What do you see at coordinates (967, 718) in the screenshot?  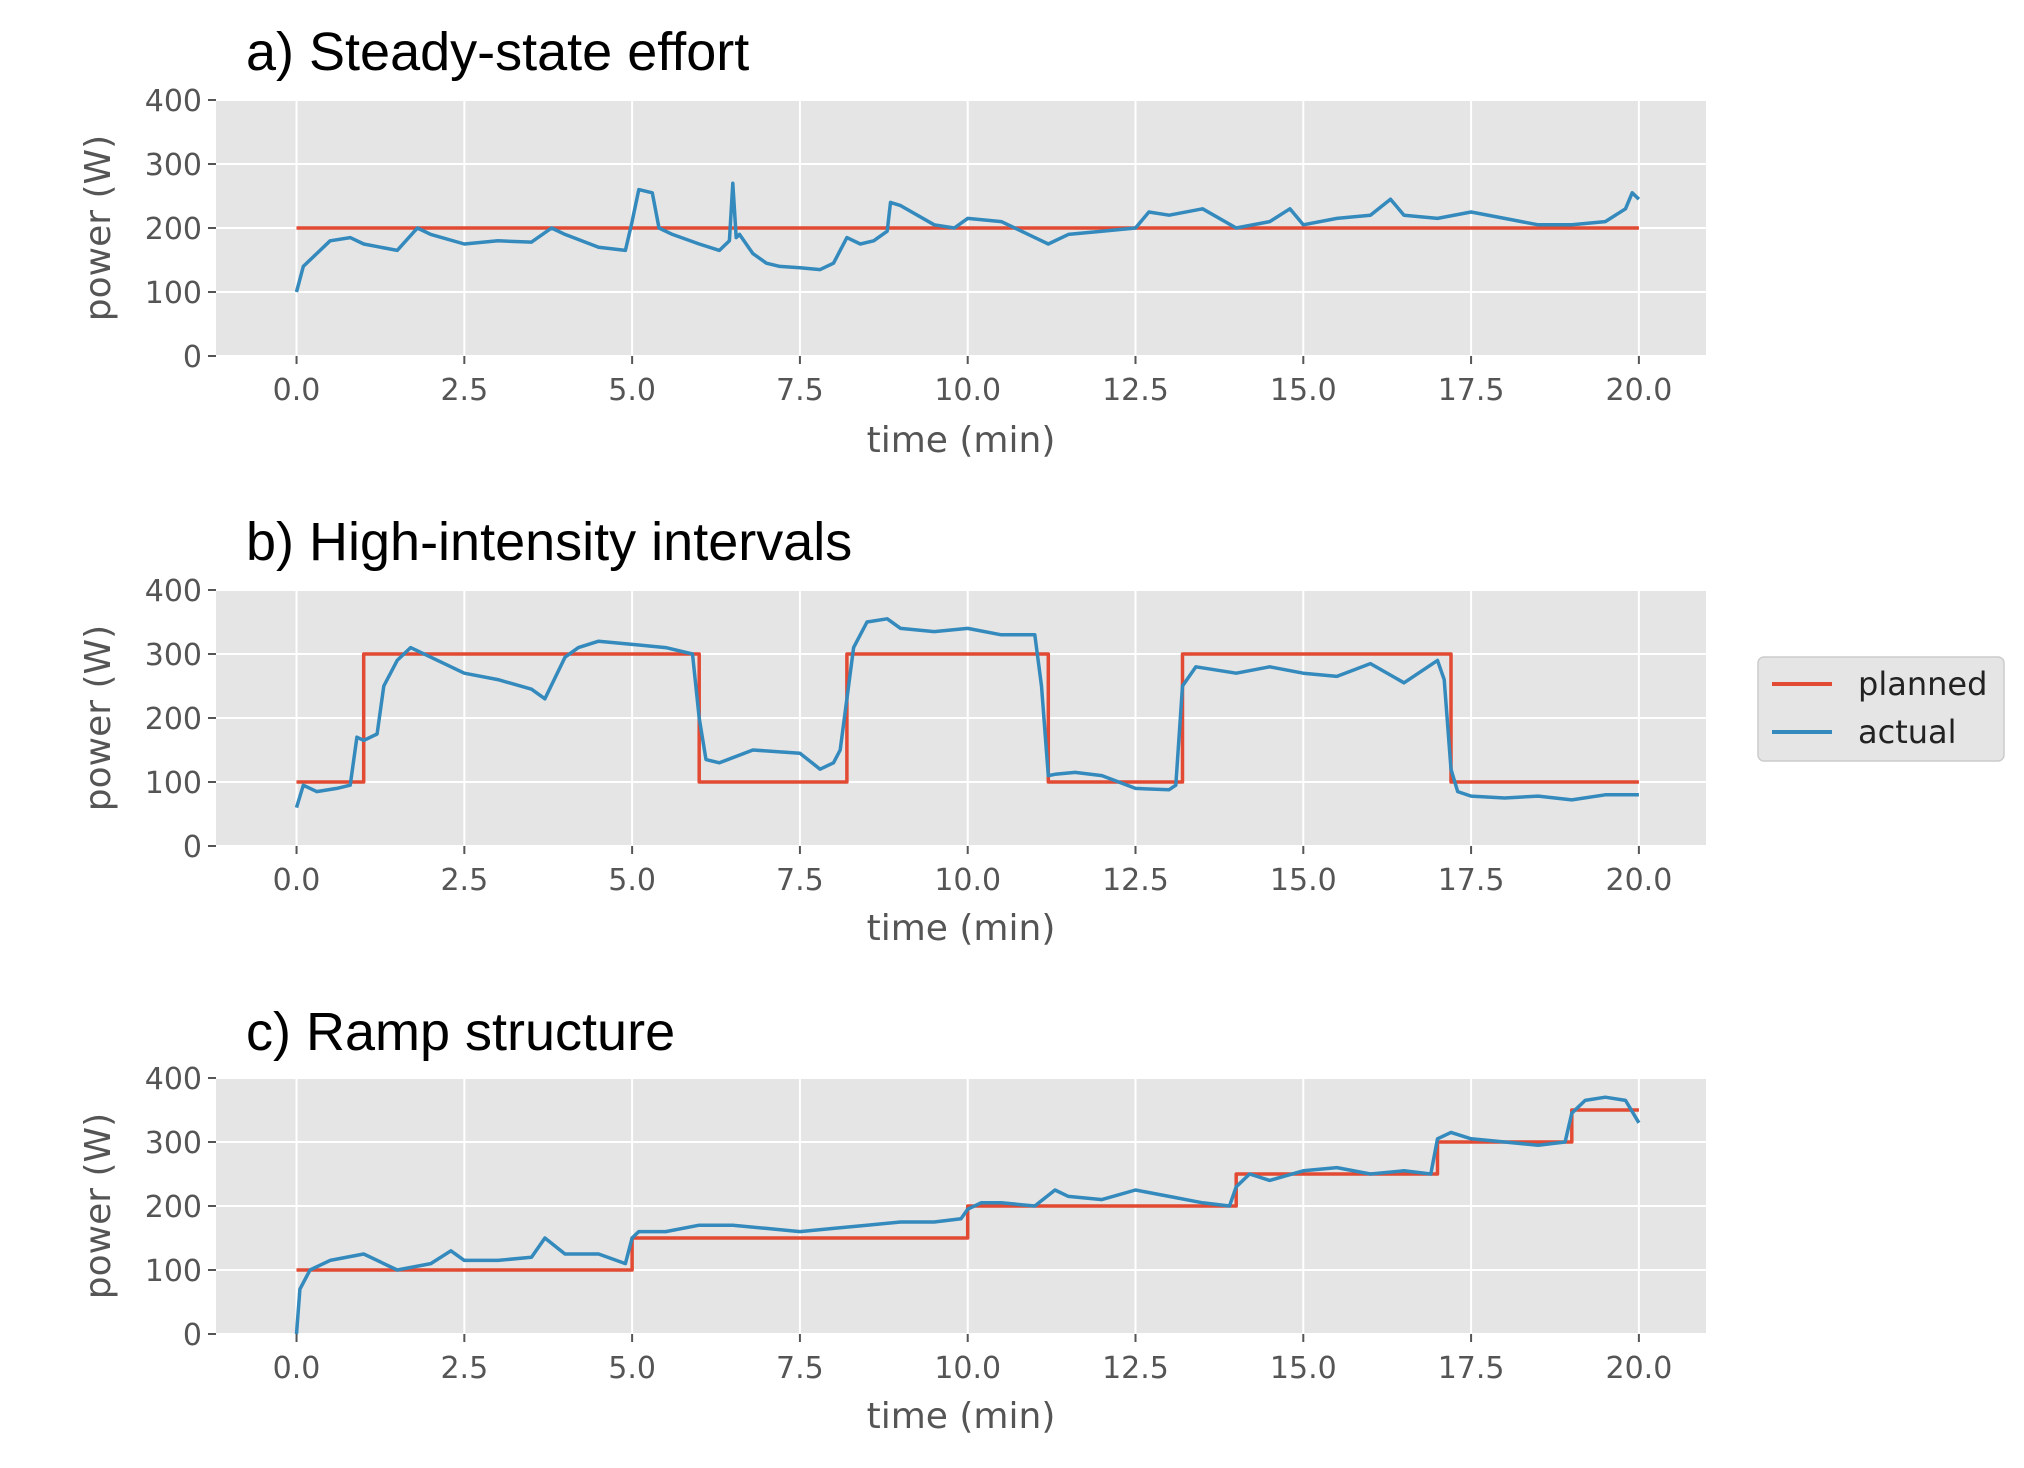 I see `series-line-planned-b` at bounding box center [967, 718].